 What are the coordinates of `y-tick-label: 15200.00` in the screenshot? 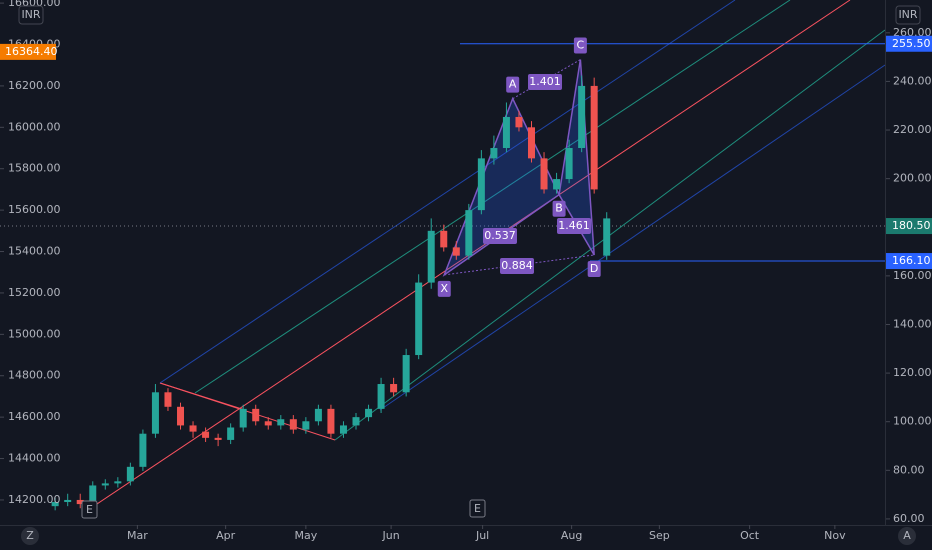 It's located at (34, 292).